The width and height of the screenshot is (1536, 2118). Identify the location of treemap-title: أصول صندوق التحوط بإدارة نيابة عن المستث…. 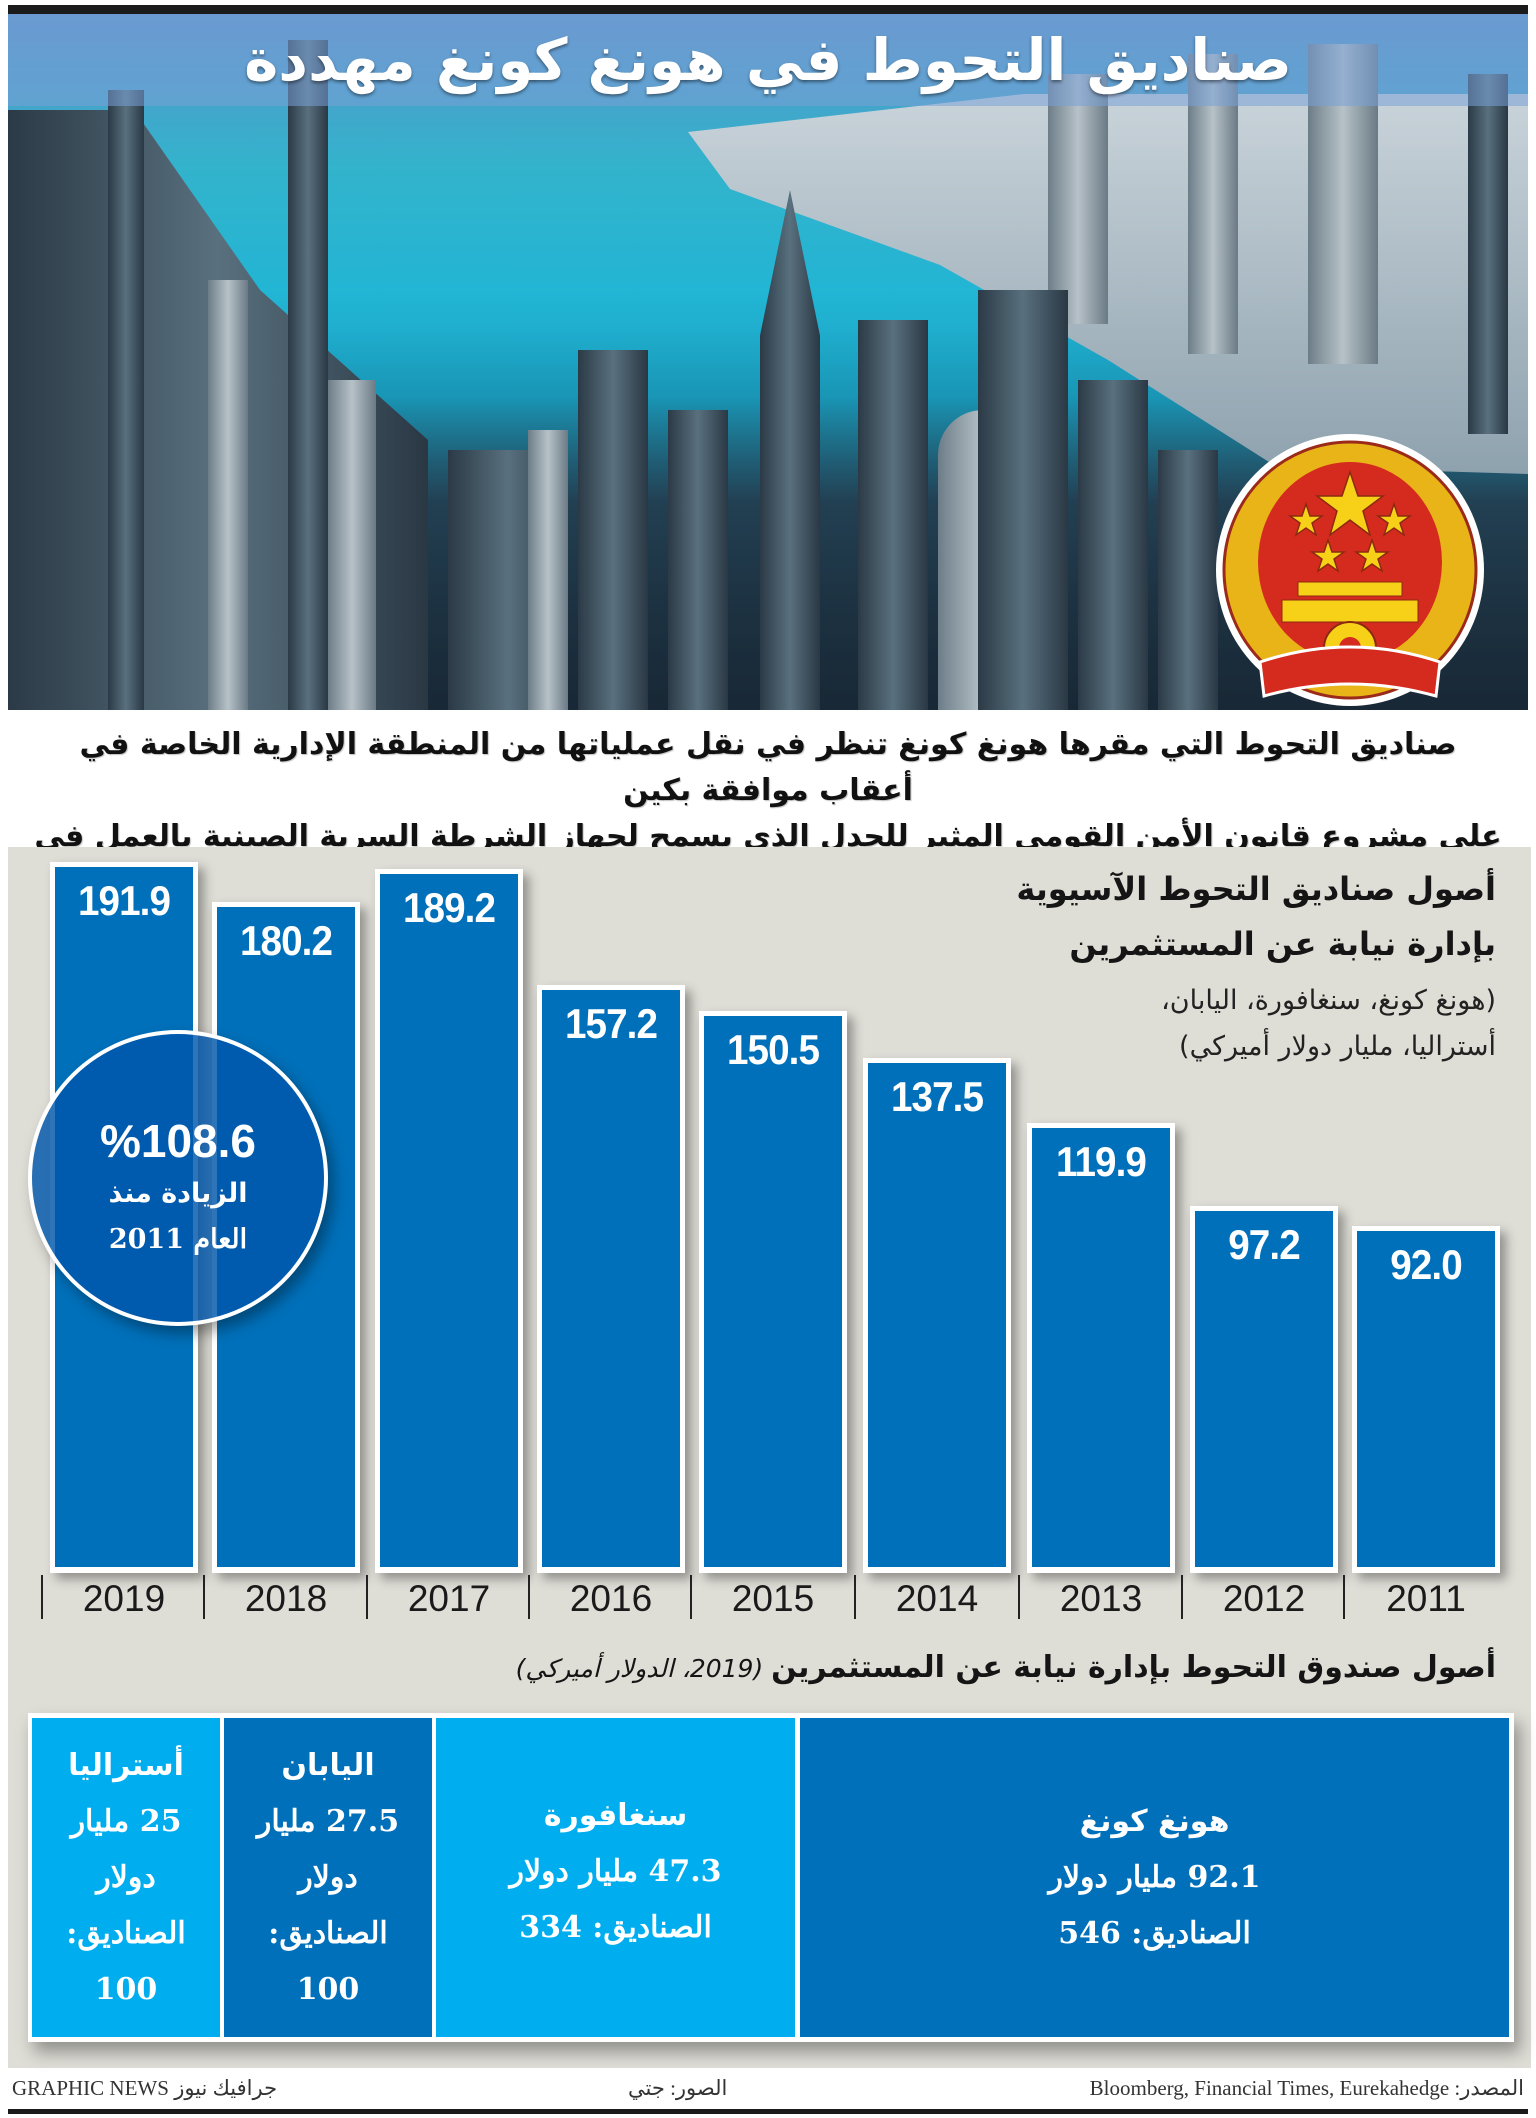
(1005, 1667).